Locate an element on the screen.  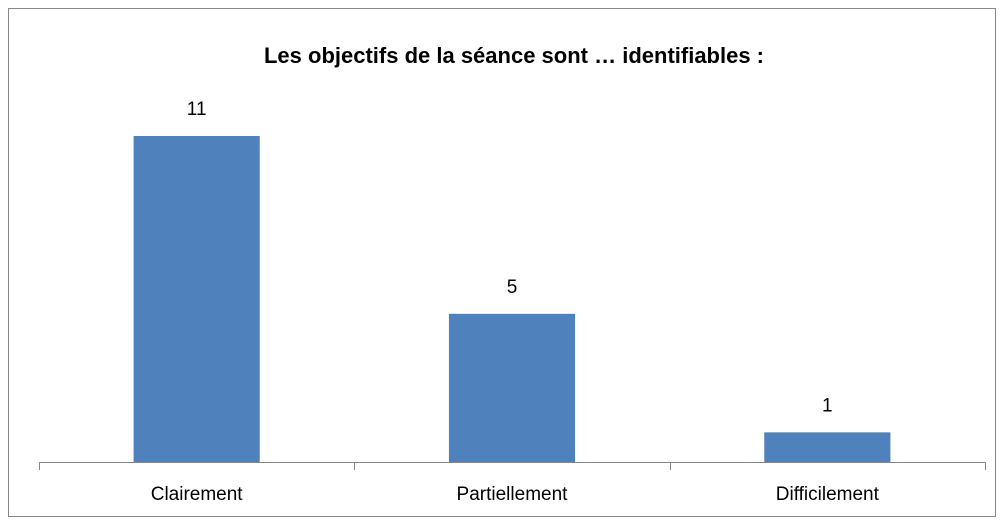
data-label: 11 is located at coordinates (197, 109).